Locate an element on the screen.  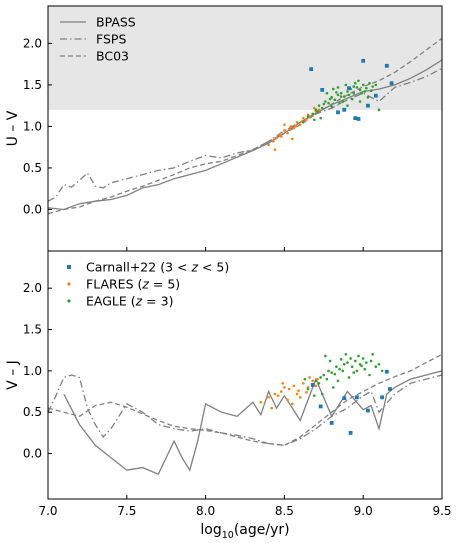
y-tick-label: 1.5 is located at coordinates (32, 330).